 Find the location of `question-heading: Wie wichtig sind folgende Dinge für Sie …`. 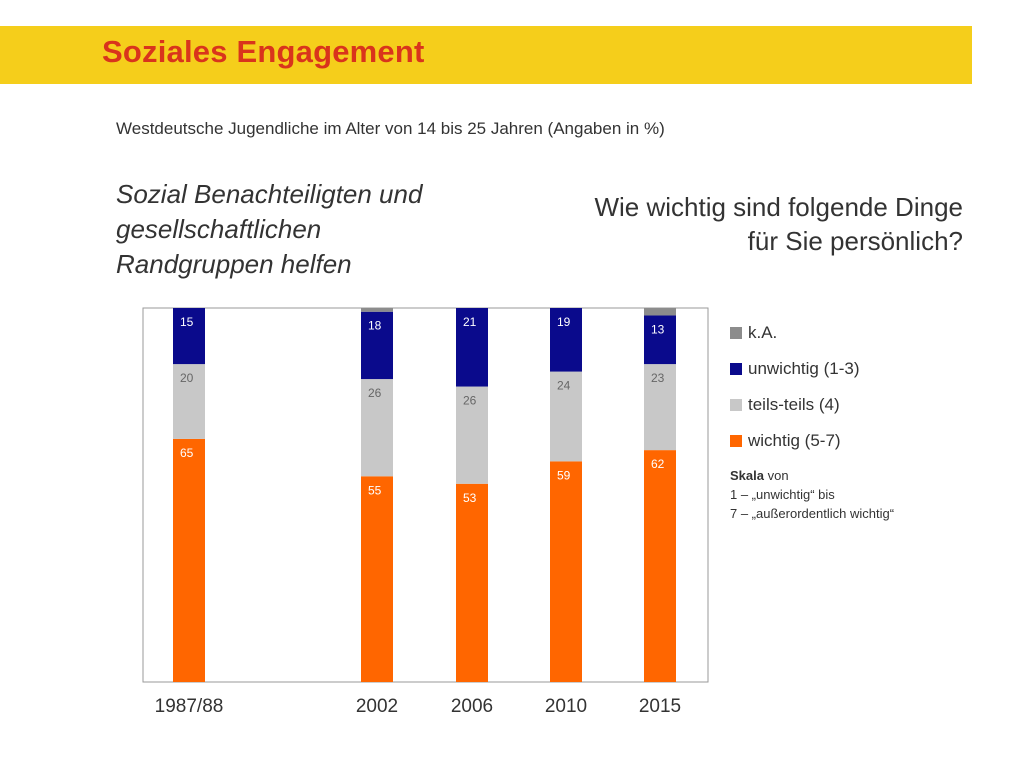

question-heading: Wie wichtig sind folgende Dinge für Sie … is located at coordinates (741, 224).